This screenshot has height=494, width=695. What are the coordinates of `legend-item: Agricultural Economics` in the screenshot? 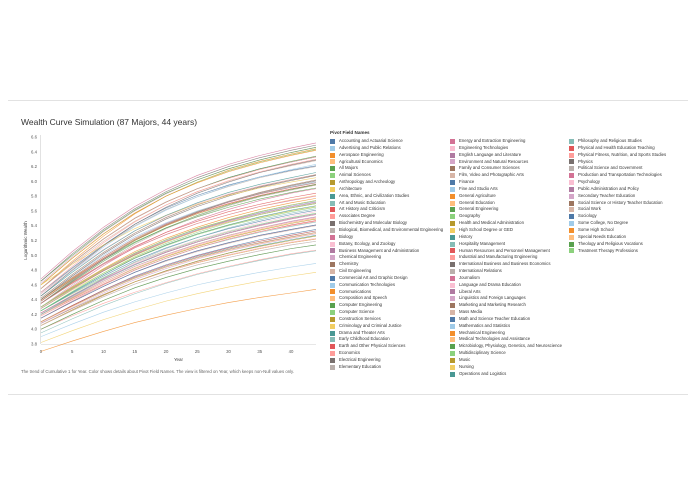 It's located at (386, 162).